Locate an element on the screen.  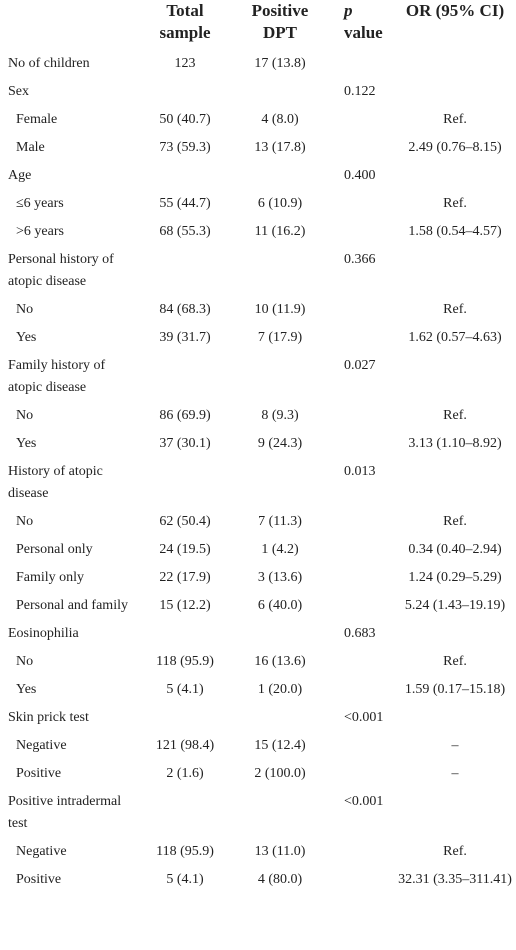
total-cell: 118 (95.9) is located at coordinates (185, 851).